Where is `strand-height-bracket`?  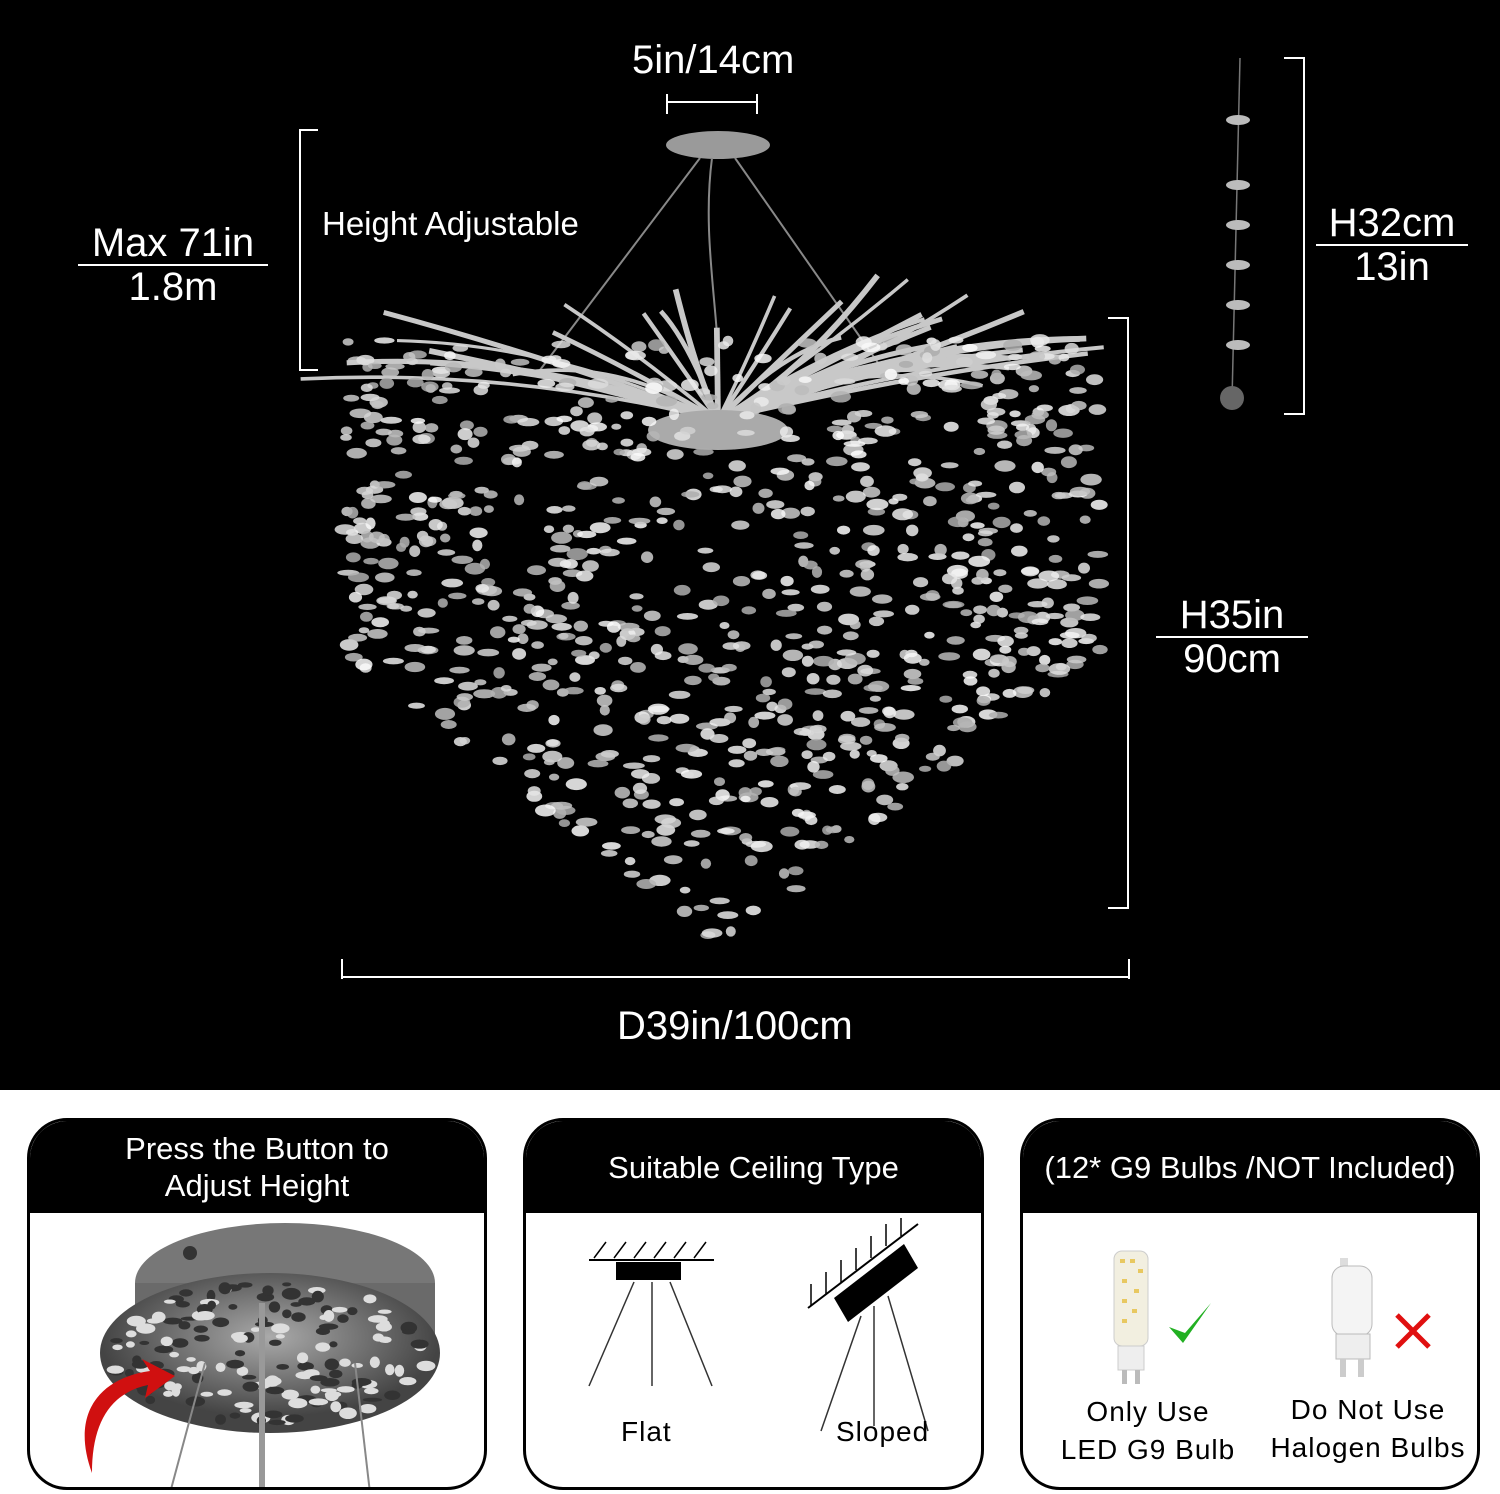
strand-height-bracket is located at coordinates (1294, 236).